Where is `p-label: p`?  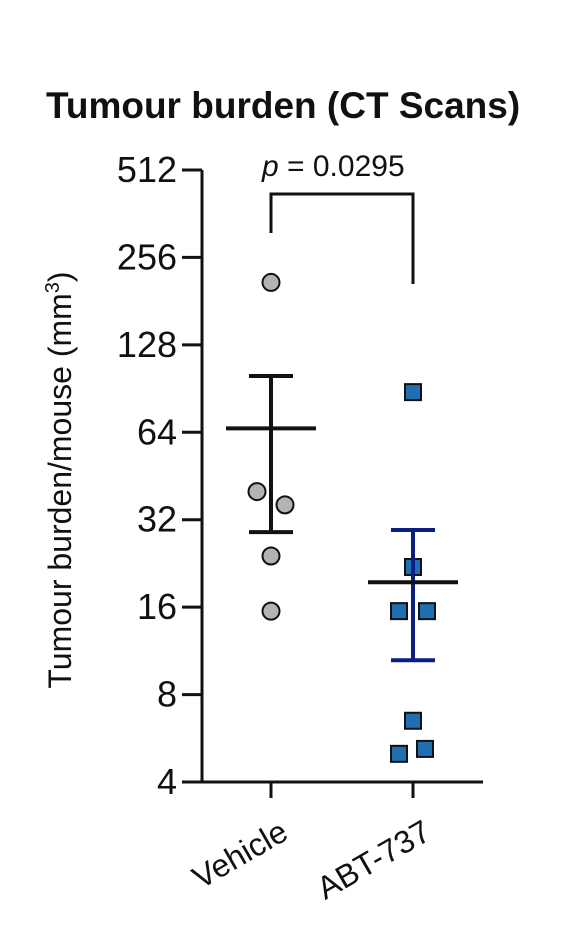 p-label: p is located at coordinates (270, 166).